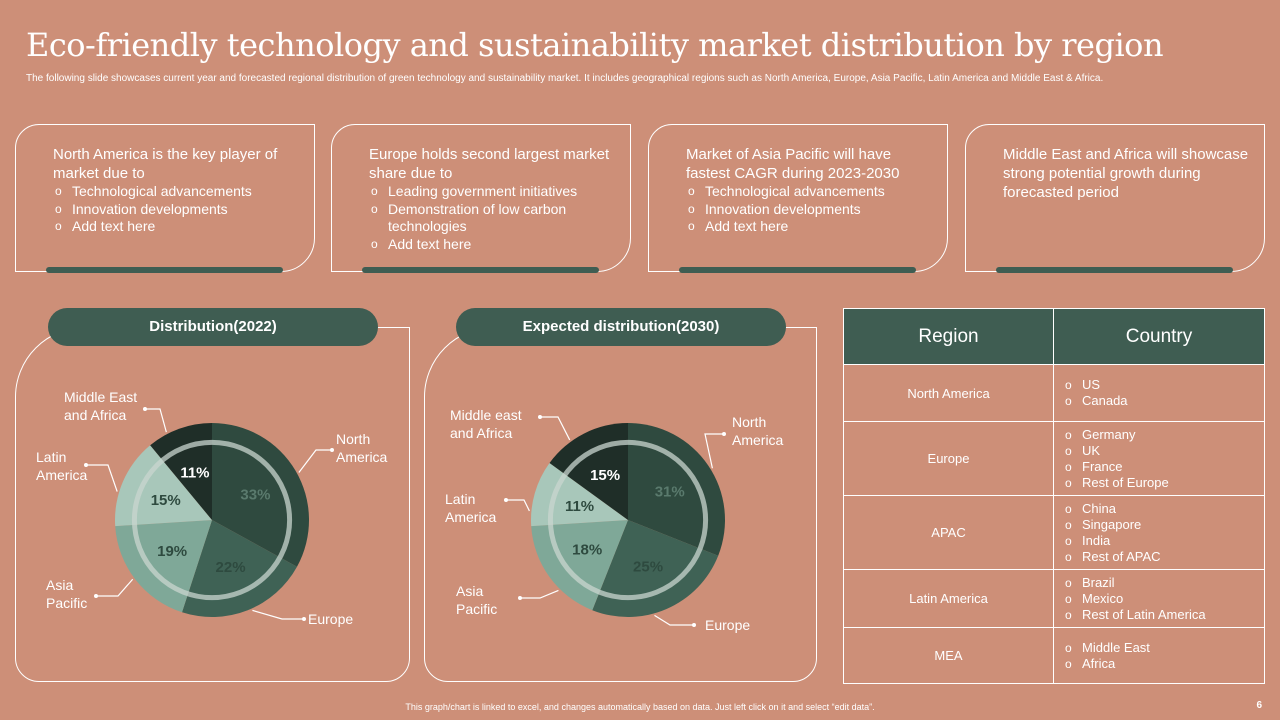 This screenshot has width=1280, height=720. I want to click on country-item: Singapore, so click(1164, 525).